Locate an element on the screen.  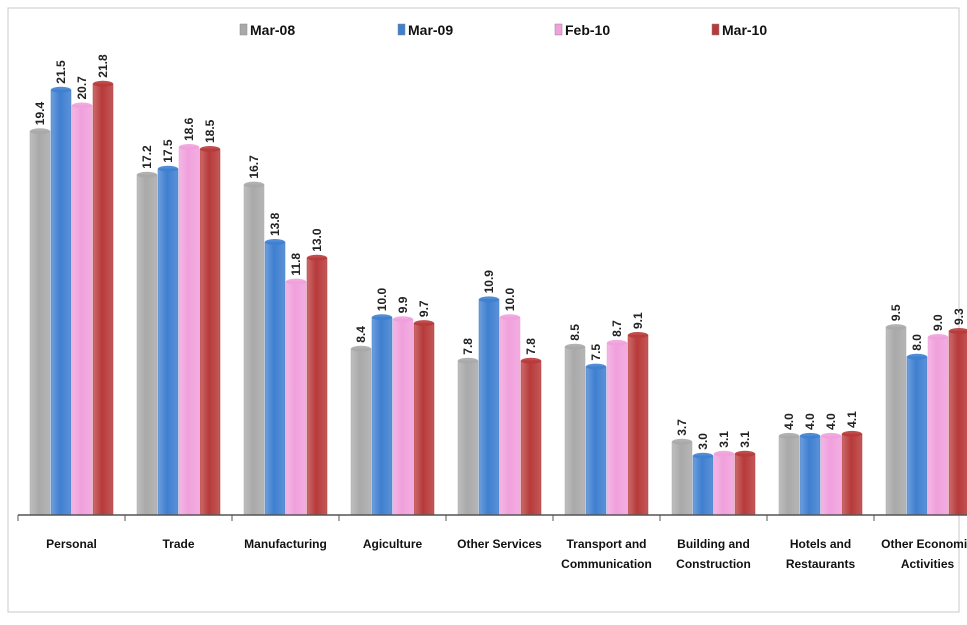
value-label-other-services-feb-10: 10.0 is located at coordinates (510, 300).